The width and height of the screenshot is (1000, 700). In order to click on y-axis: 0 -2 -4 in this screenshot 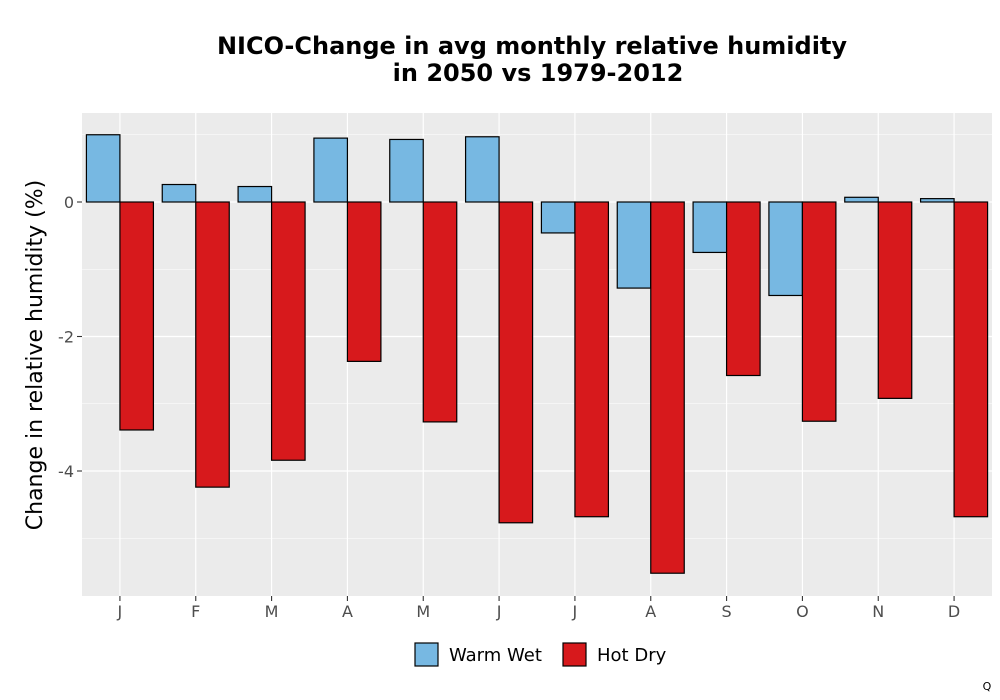, I will do `click(70, 337)`.